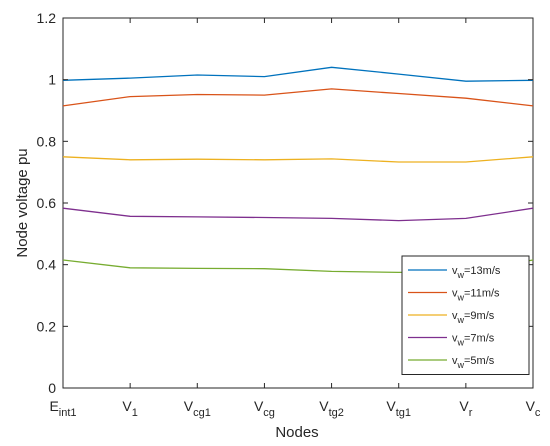 The height and width of the screenshot is (446, 550). I want to click on x-tick-label: Vr, so click(465, 408).